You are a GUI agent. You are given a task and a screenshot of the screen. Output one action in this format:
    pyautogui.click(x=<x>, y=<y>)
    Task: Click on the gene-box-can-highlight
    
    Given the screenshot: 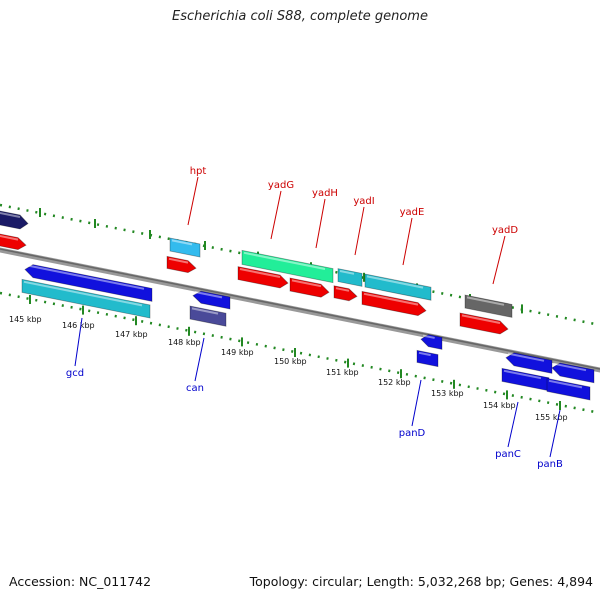 What is the action you would take?
    pyautogui.click(x=205, y=311)
    